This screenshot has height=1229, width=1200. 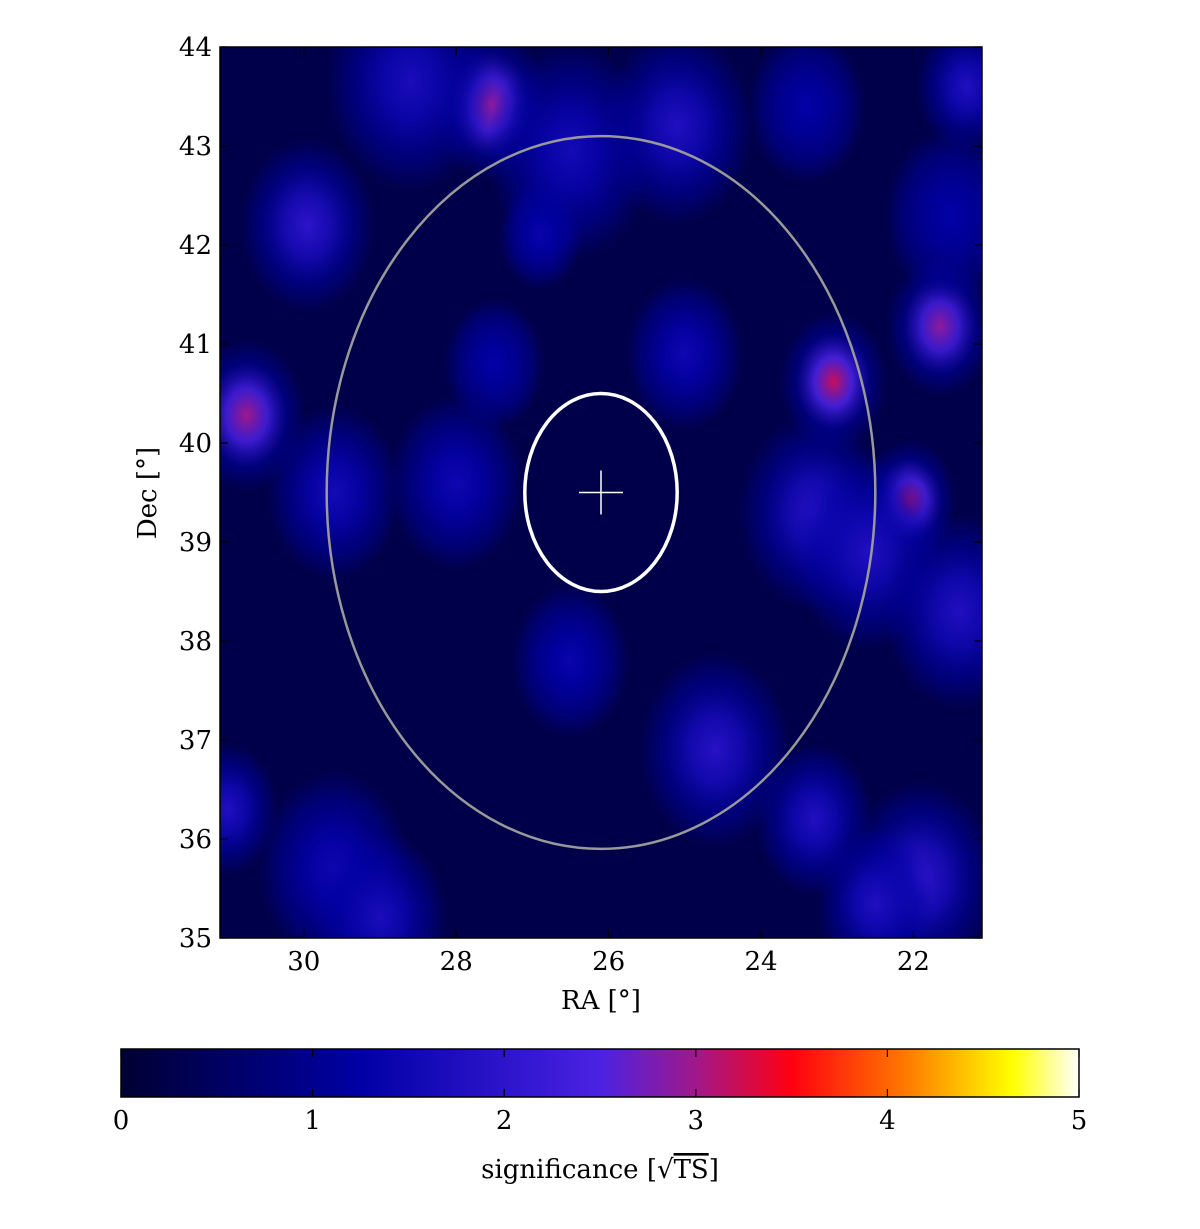 I want to click on colorbar-label-ts: TS, so click(x=691, y=1170).